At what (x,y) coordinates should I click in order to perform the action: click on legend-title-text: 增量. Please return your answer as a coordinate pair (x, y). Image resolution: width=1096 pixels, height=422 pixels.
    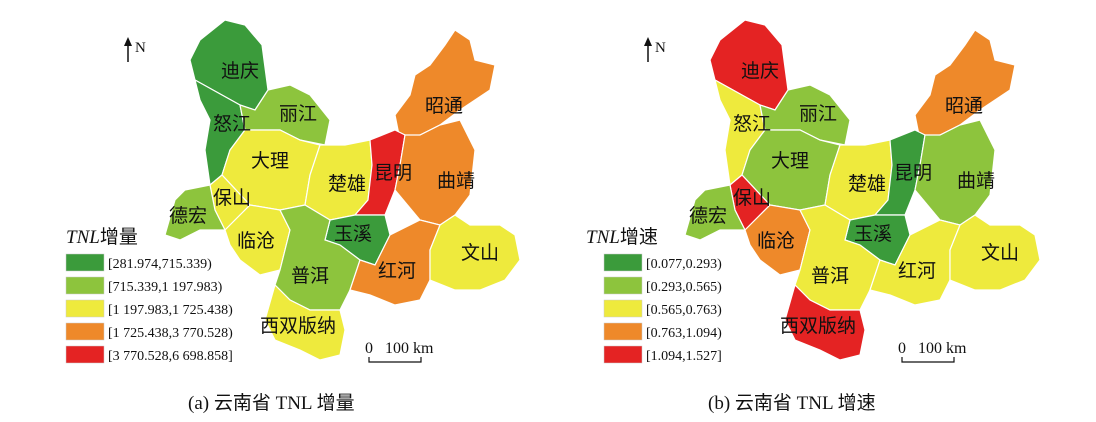
    Looking at the image, I should click on (119, 237).